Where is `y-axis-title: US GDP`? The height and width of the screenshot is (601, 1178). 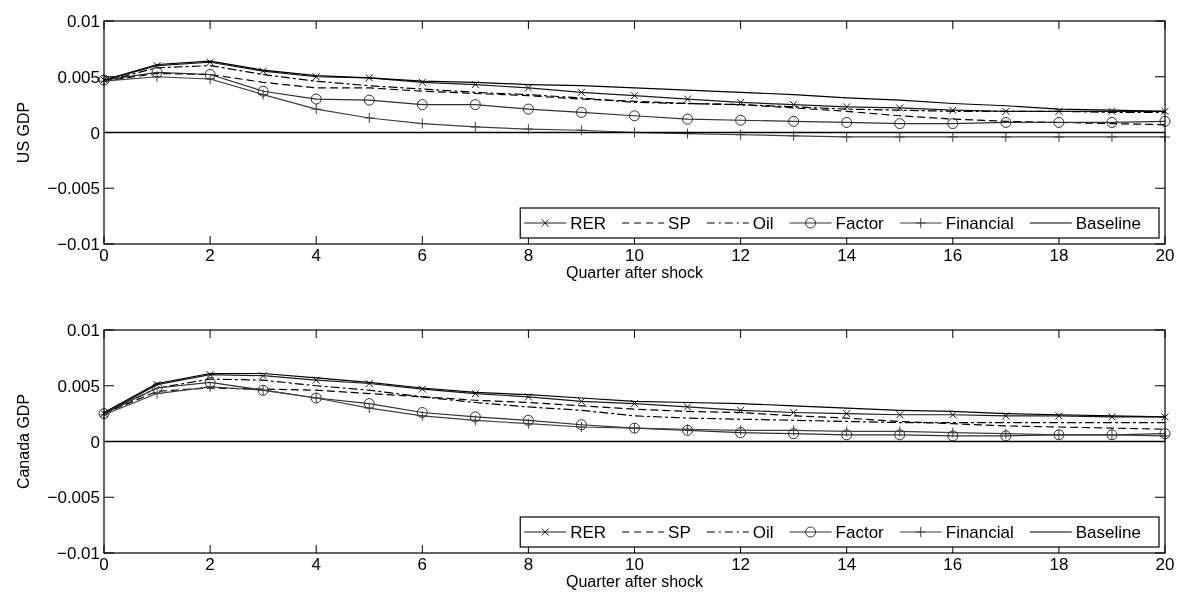 y-axis-title: US GDP is located at coordinates (23, 132).